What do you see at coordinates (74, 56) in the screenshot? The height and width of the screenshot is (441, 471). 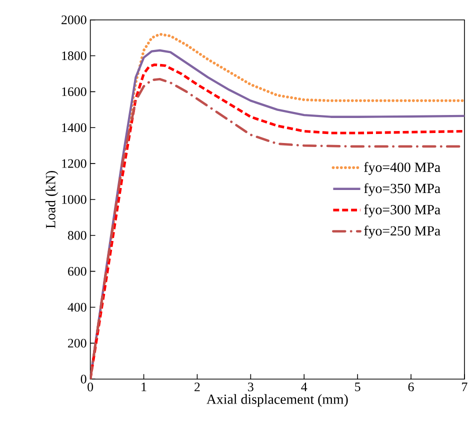 I see `y-tick-label: 1800` at bounding box center [74, 56].